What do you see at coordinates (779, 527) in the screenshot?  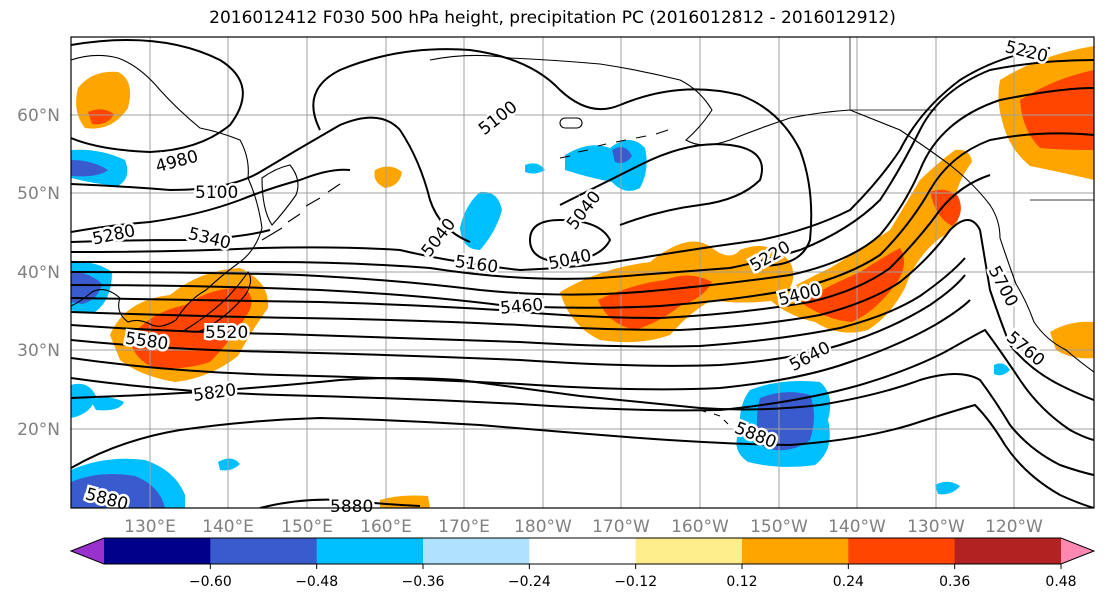 I see `lon-label: 150°W` at bounding box center [779, 527].